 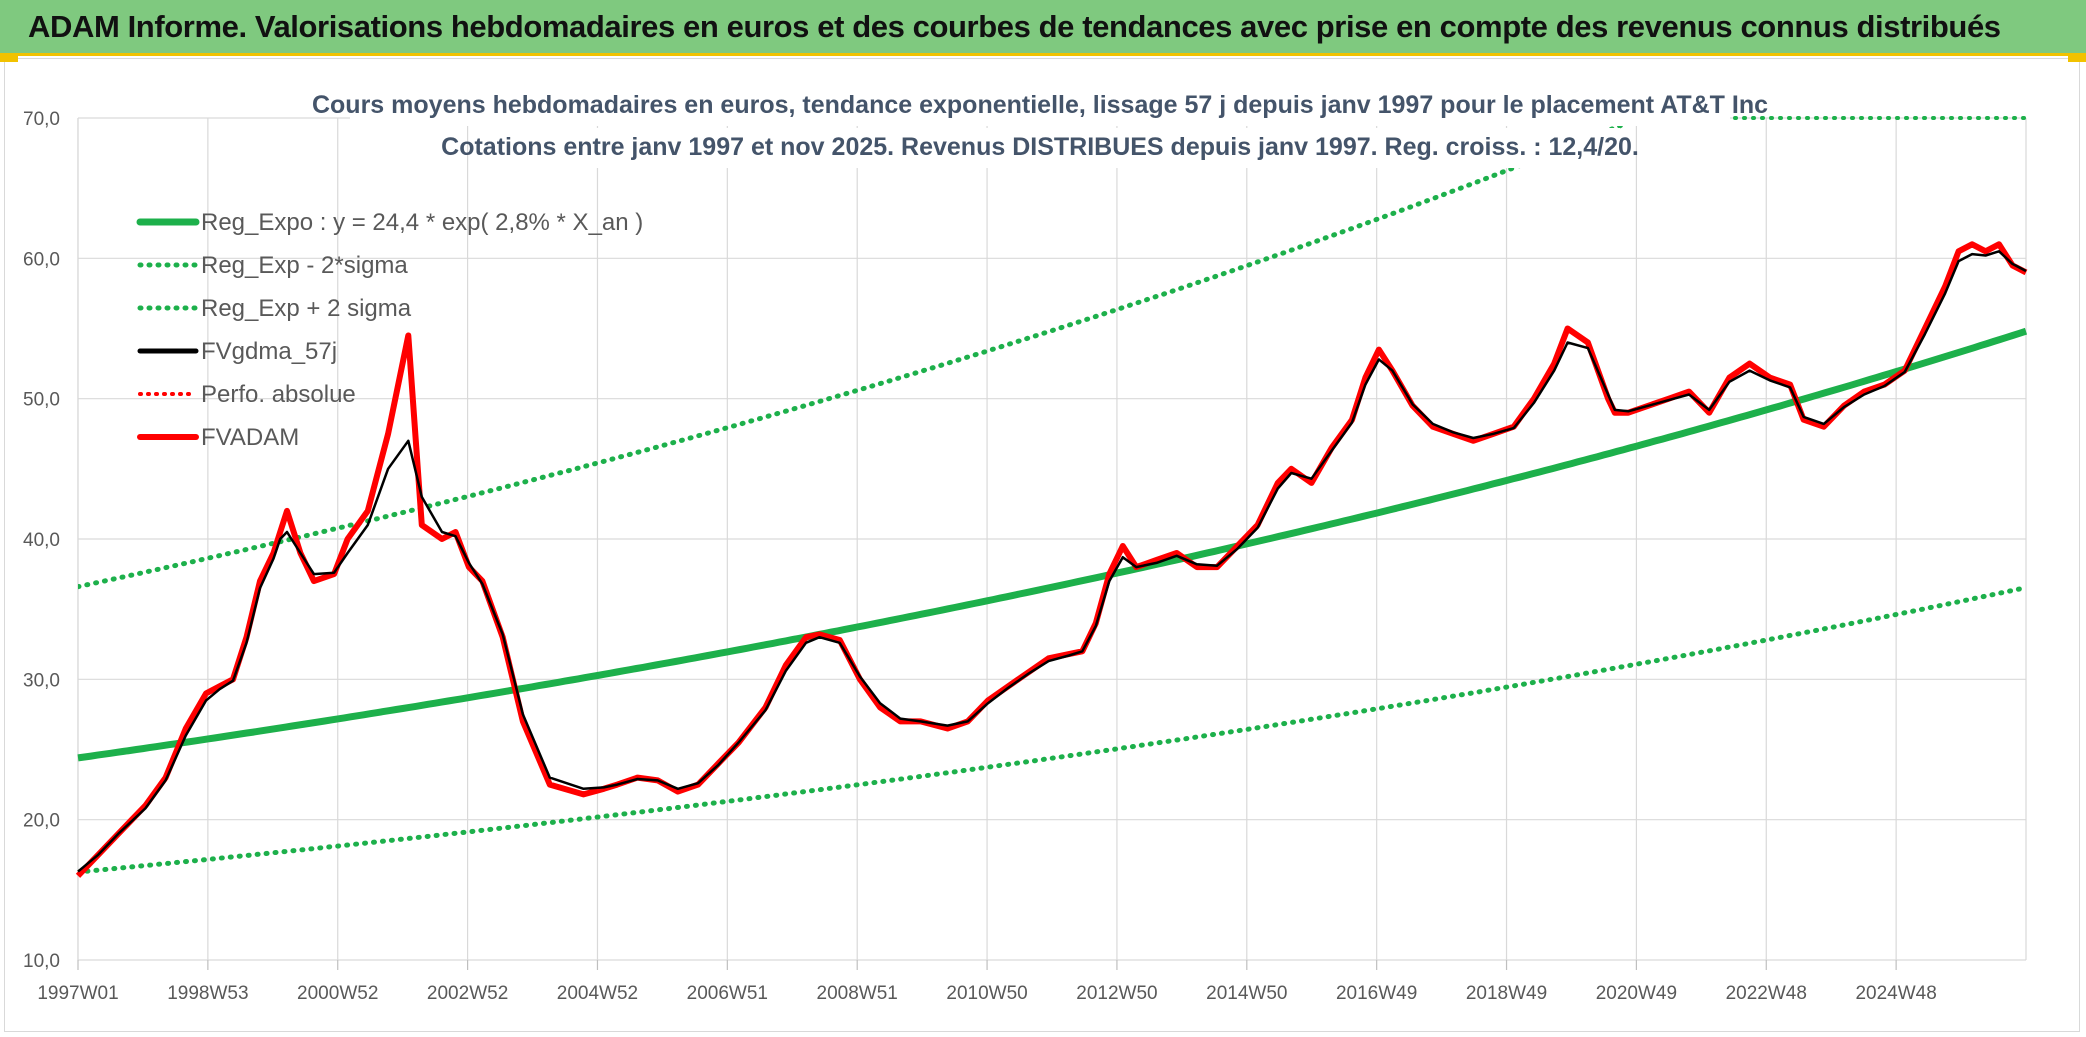 I want to click on x-tick-label: 2008W51, so click(x=857, y=993).